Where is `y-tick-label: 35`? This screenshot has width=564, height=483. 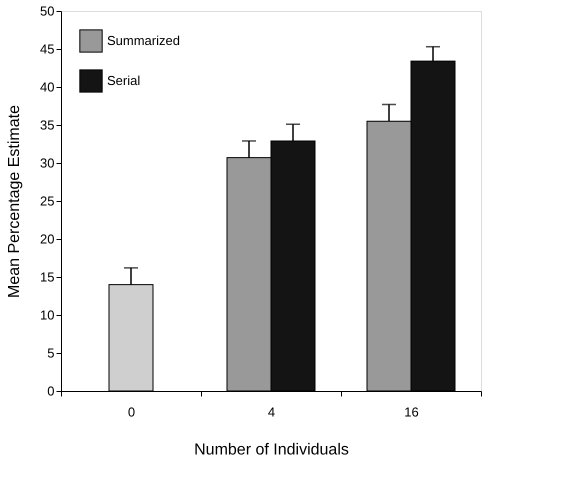
y-tick-label: 35 is located at coordinates (47, 125).